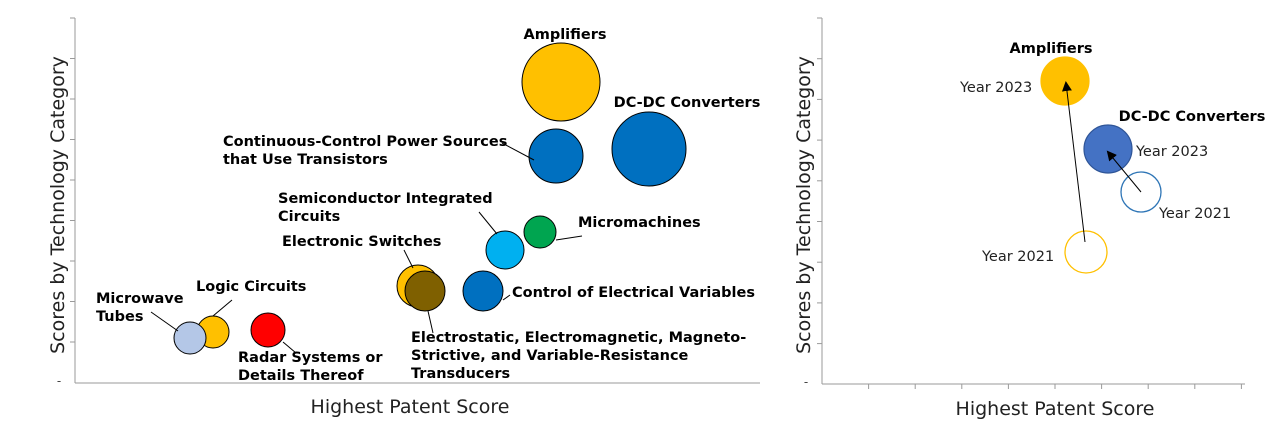 The height and width of the screenshot is (440, 1280). Describe the element at coordinates (561, 82) in the screenshot. I see `bubble-amplifiers` at that location.